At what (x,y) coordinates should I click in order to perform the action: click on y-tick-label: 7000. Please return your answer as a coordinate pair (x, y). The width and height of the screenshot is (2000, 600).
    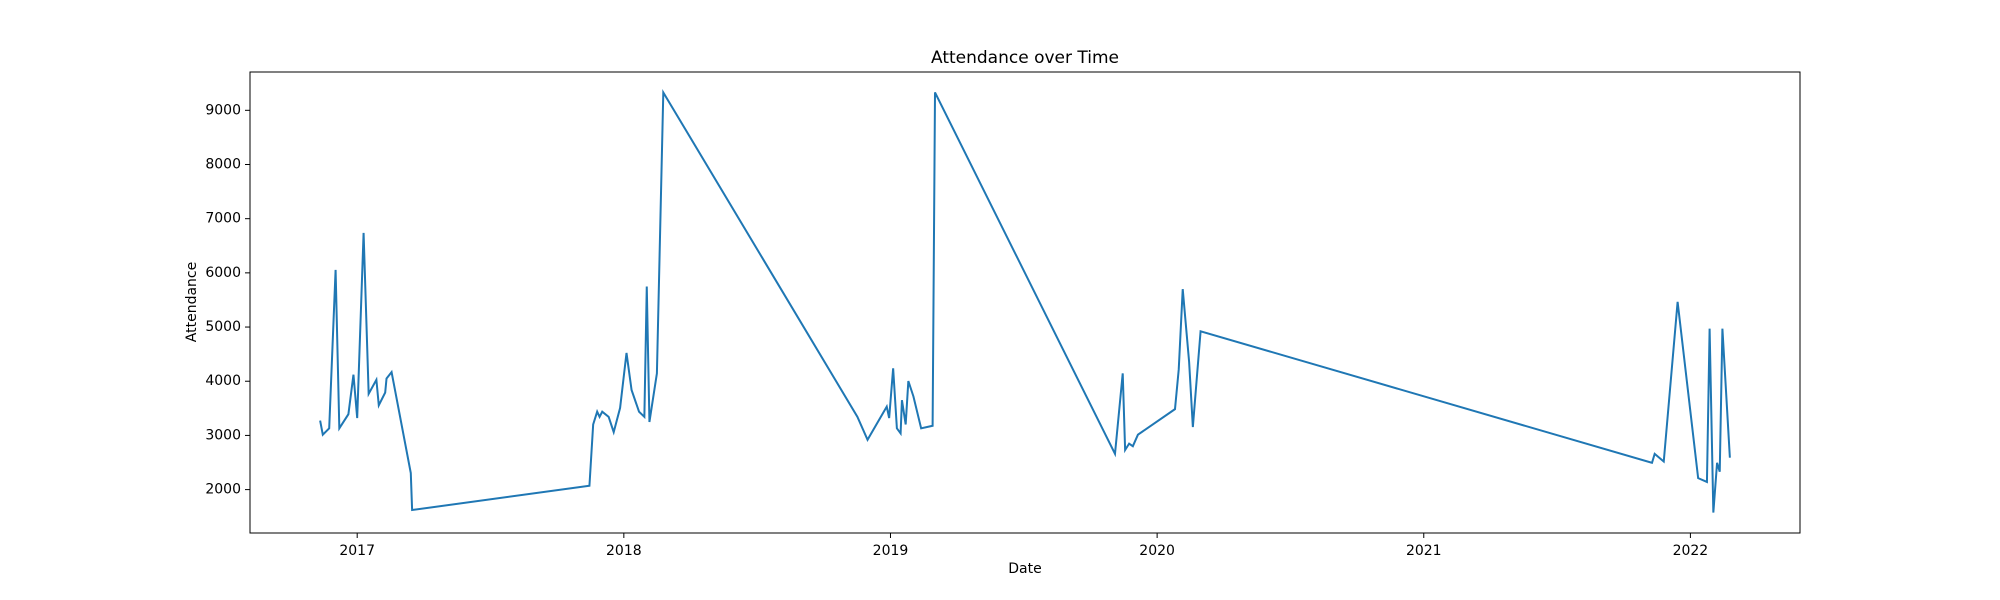
    Looking at the image, I should click on (223, 219).